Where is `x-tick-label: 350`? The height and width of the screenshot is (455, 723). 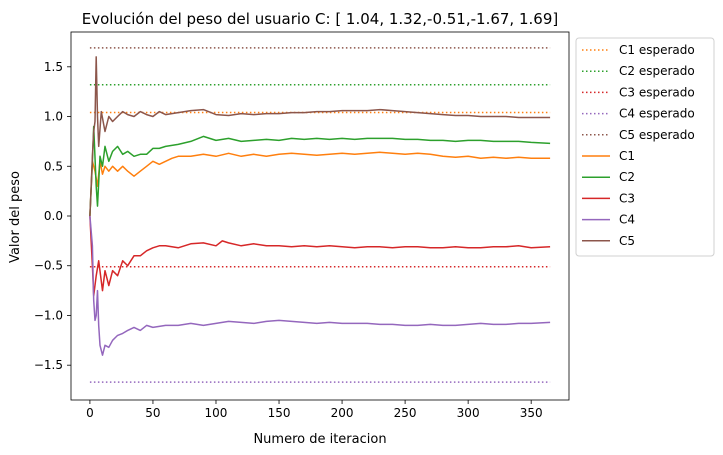
x-tick-label: 350 is located at coordinates (531, 413).